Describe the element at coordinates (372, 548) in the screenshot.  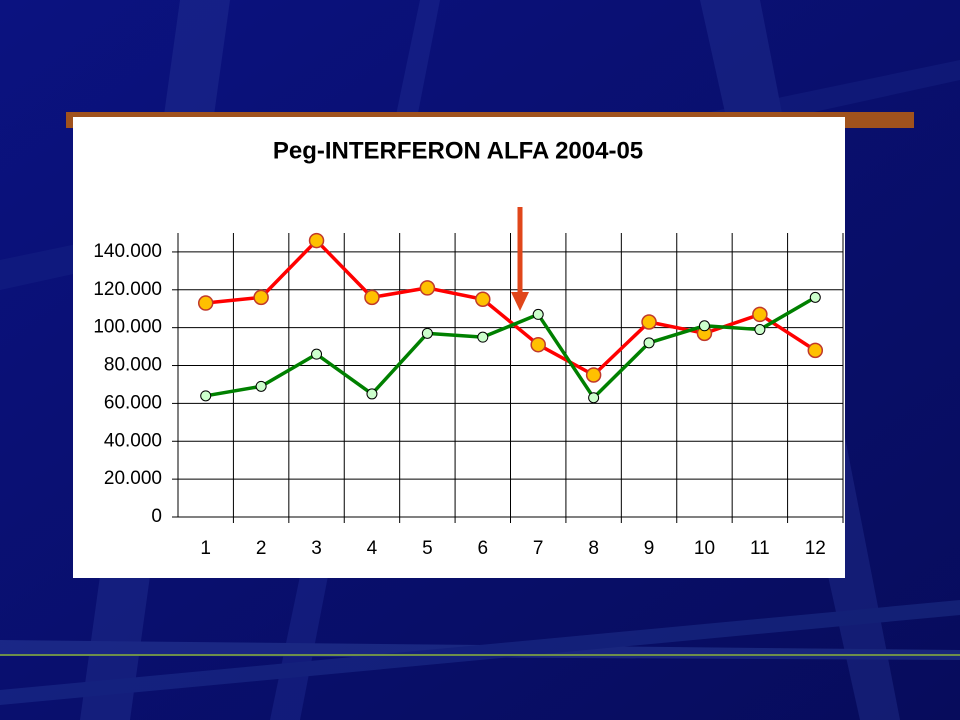
I see `x-tick-label: 4` at that location.